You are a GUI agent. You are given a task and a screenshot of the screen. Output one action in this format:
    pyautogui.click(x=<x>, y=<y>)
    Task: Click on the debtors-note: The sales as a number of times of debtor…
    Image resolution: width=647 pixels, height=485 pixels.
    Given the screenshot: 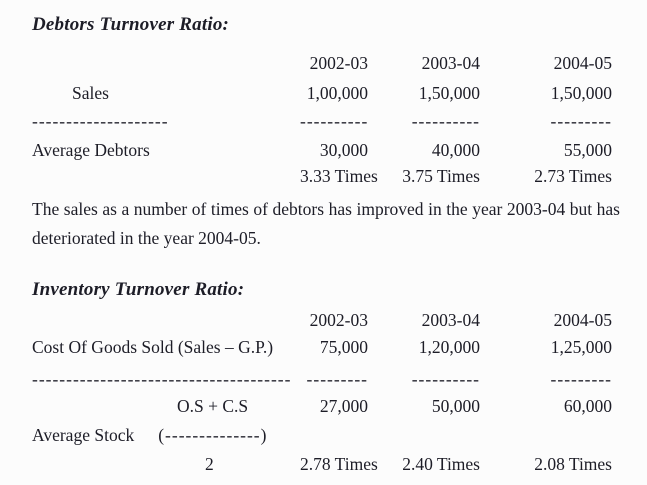 What is the action you would take?
    pyautogui.click(x=326, y=223)
    